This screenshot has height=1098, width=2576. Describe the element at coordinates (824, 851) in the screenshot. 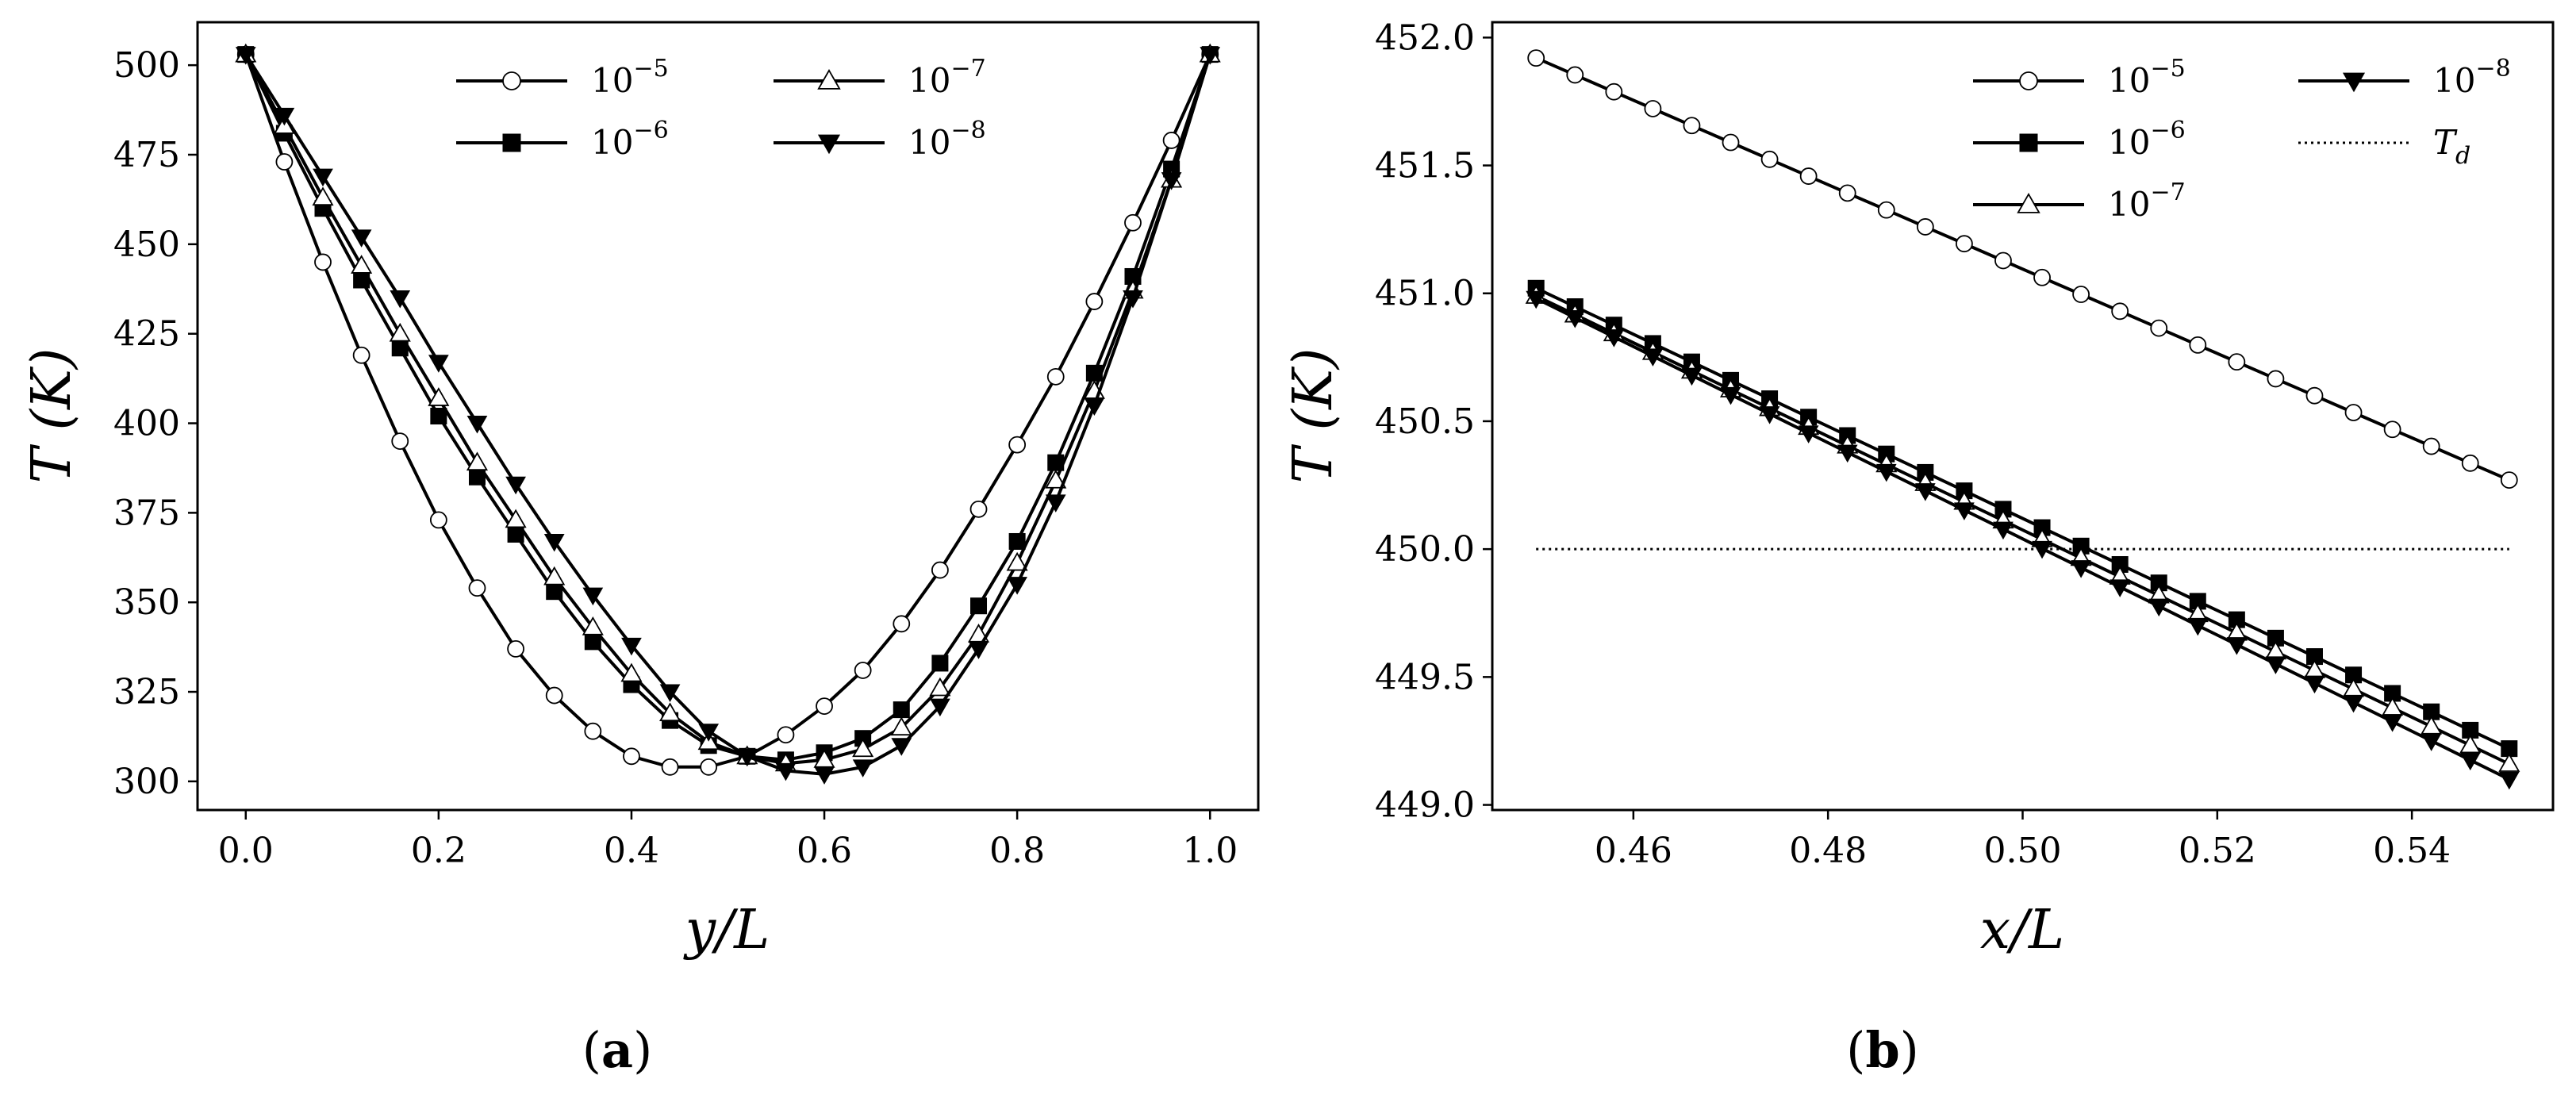

I see `x-tick-label: 0.6` at that location.